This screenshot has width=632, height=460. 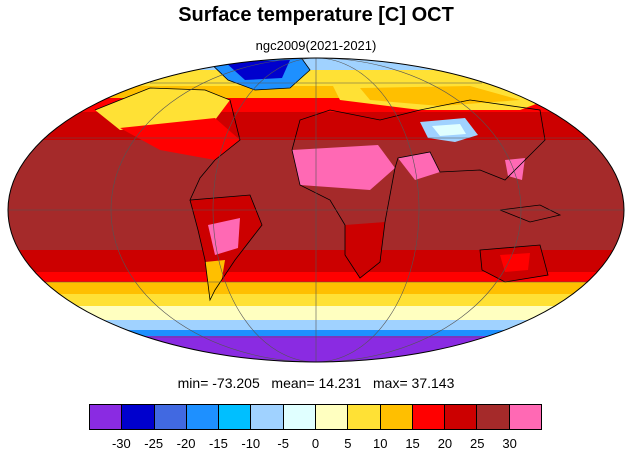 I want to click on map-subtitle: ngc2009(2021-2021), so click(x=316, y=45).